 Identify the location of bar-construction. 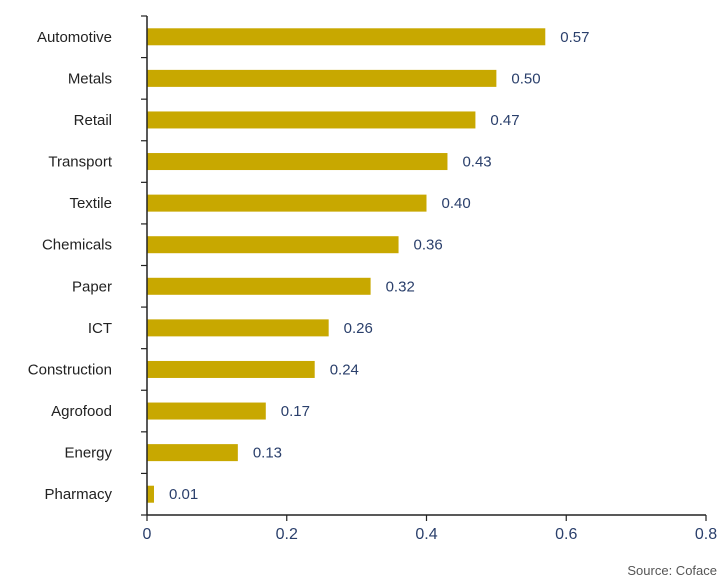
(231, 369).